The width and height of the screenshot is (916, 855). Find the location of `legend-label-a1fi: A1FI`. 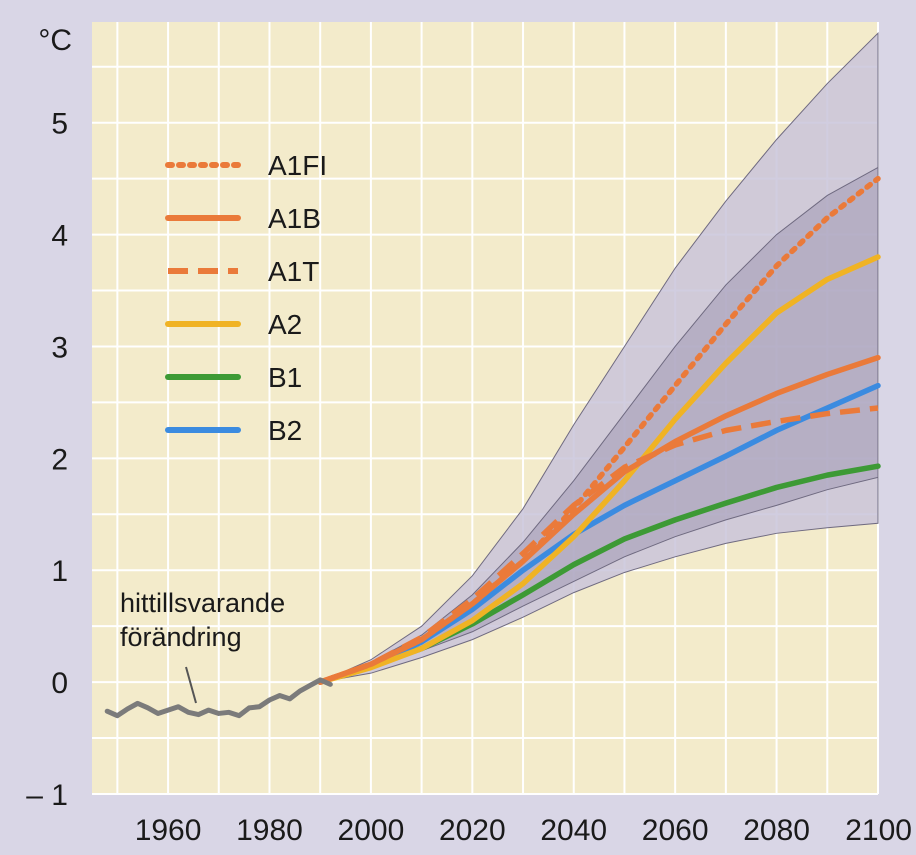

legend-label-a1fi: A1FI is located at coordinates (297, 165).